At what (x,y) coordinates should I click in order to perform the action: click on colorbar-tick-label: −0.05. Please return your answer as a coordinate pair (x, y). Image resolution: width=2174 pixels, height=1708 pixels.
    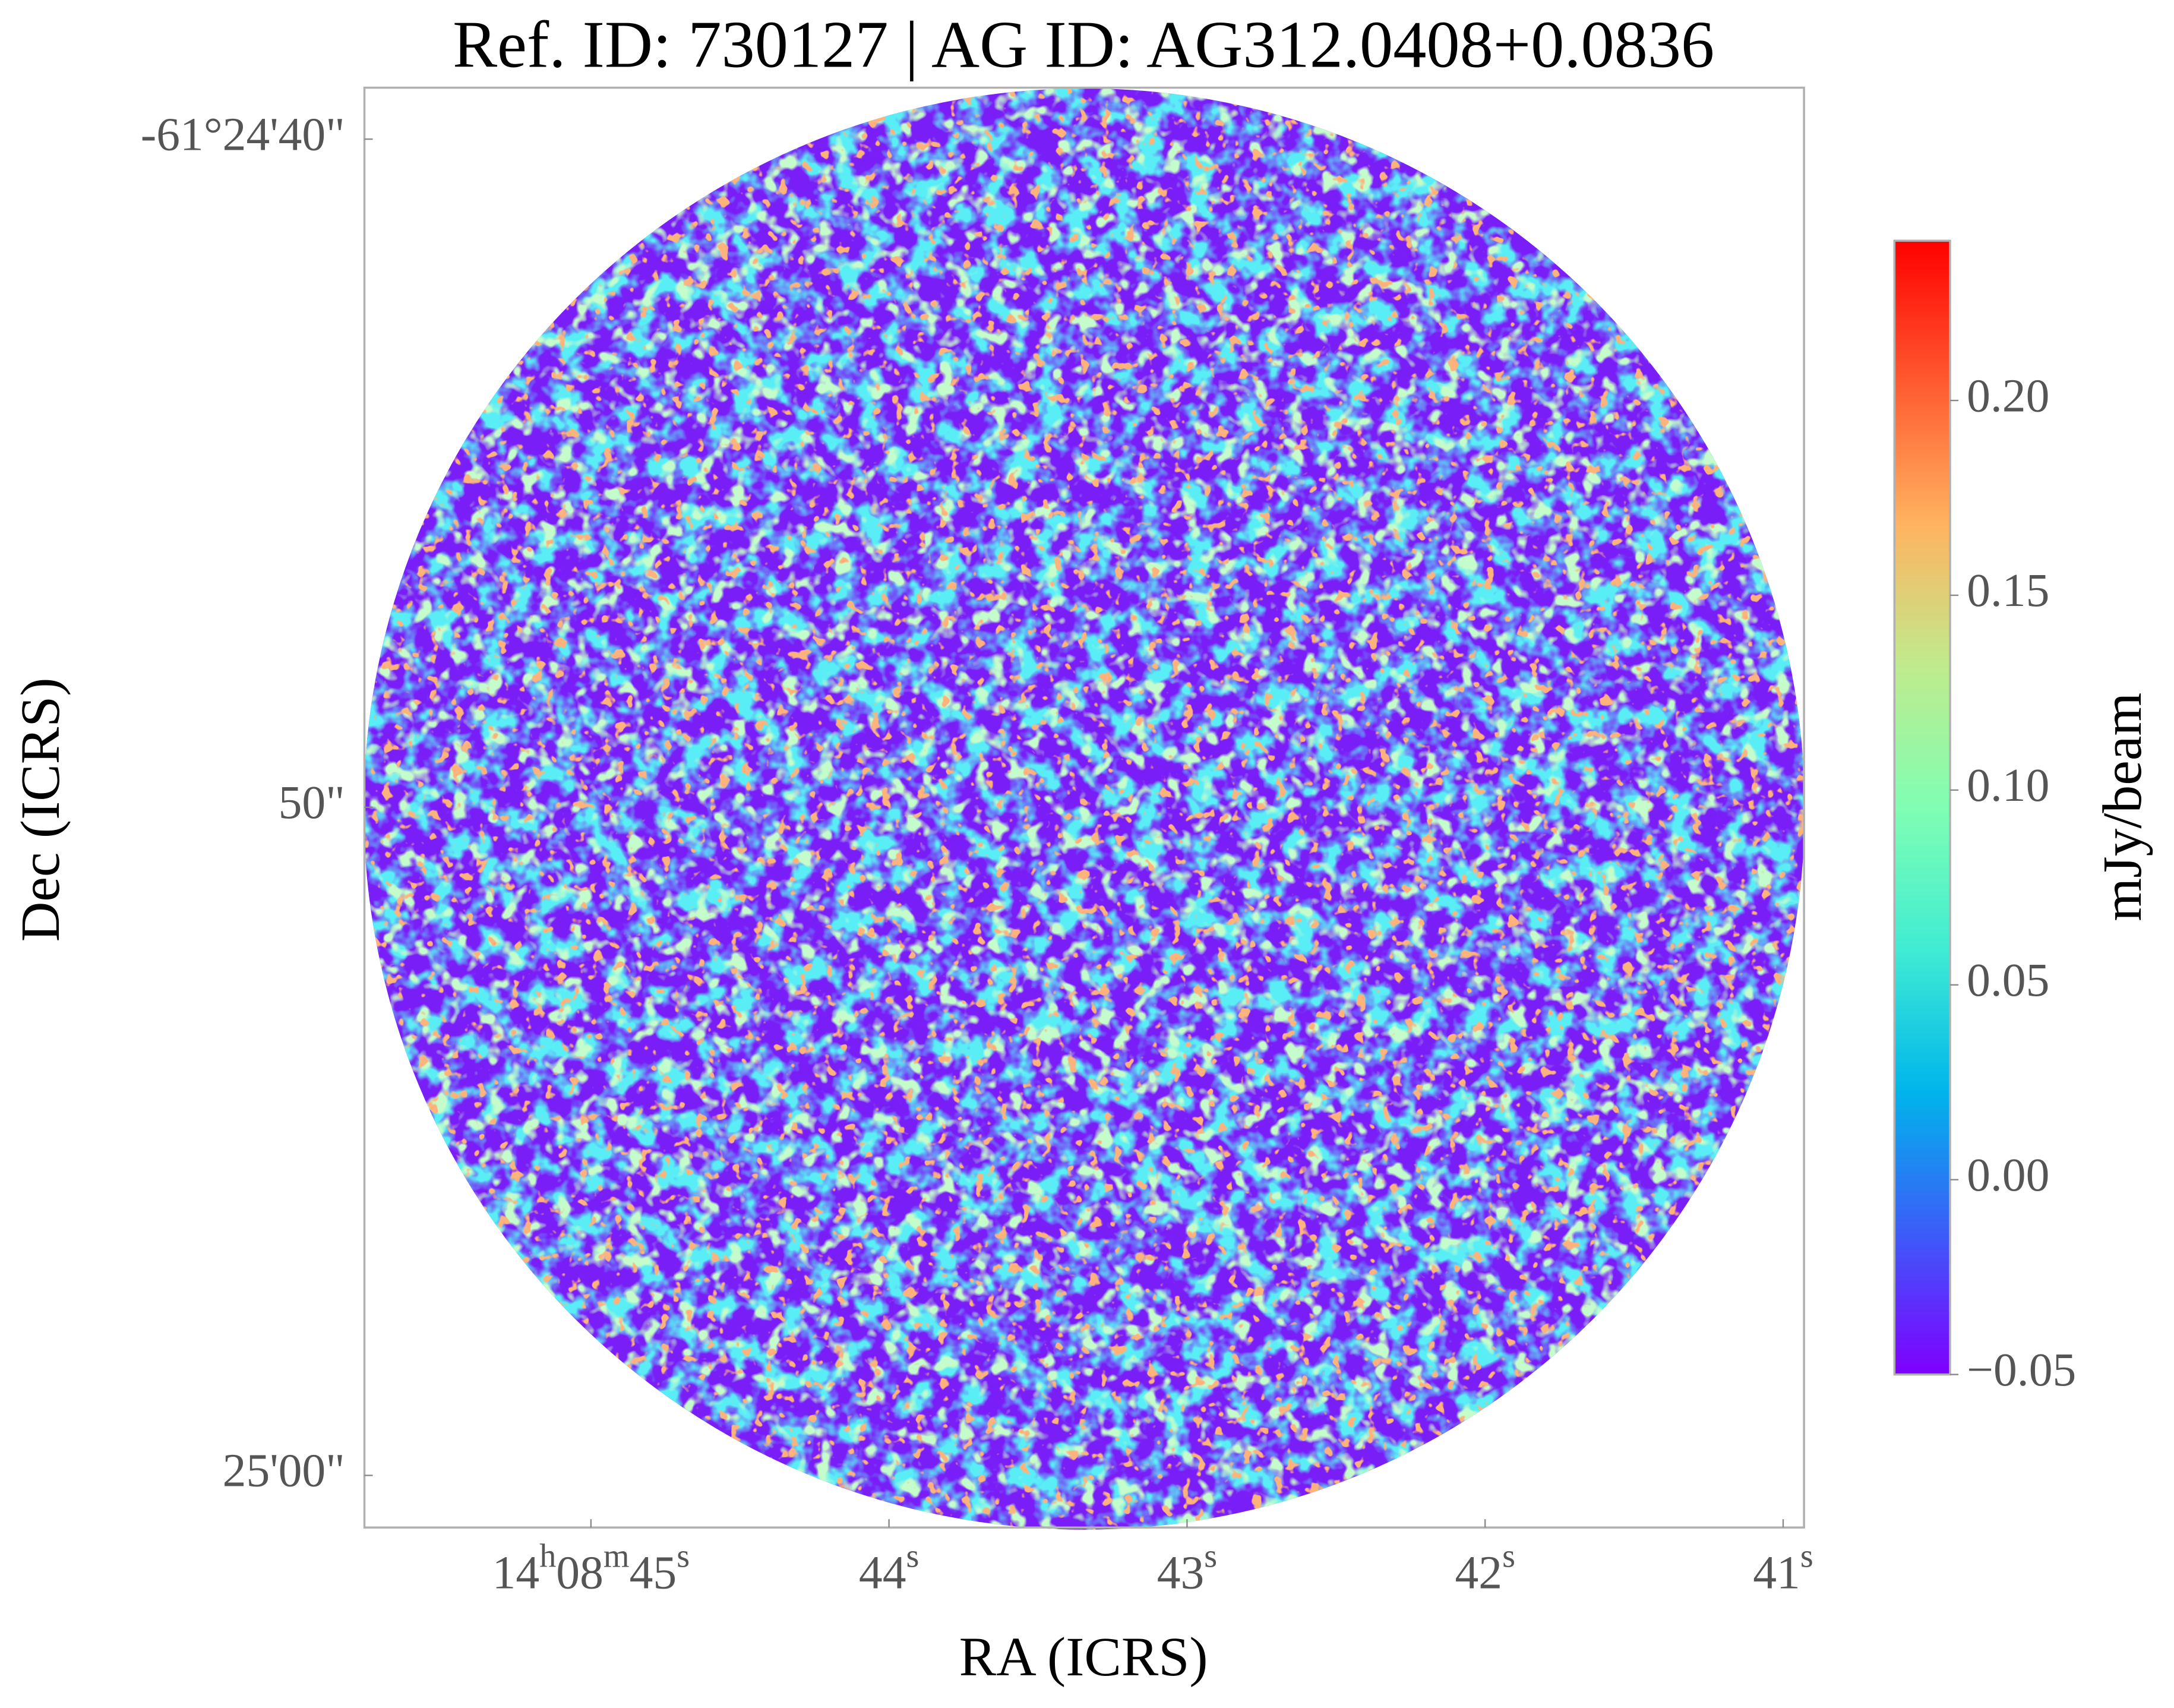
    Looking at the image, I should click on (2021, 1370).